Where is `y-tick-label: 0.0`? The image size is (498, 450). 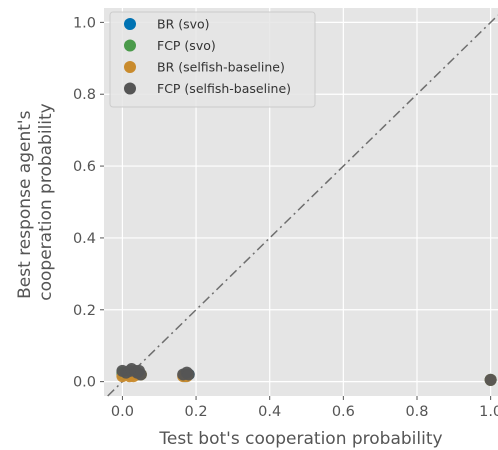
y-tick-label: 0.0 is located at coordinates (84, 383).